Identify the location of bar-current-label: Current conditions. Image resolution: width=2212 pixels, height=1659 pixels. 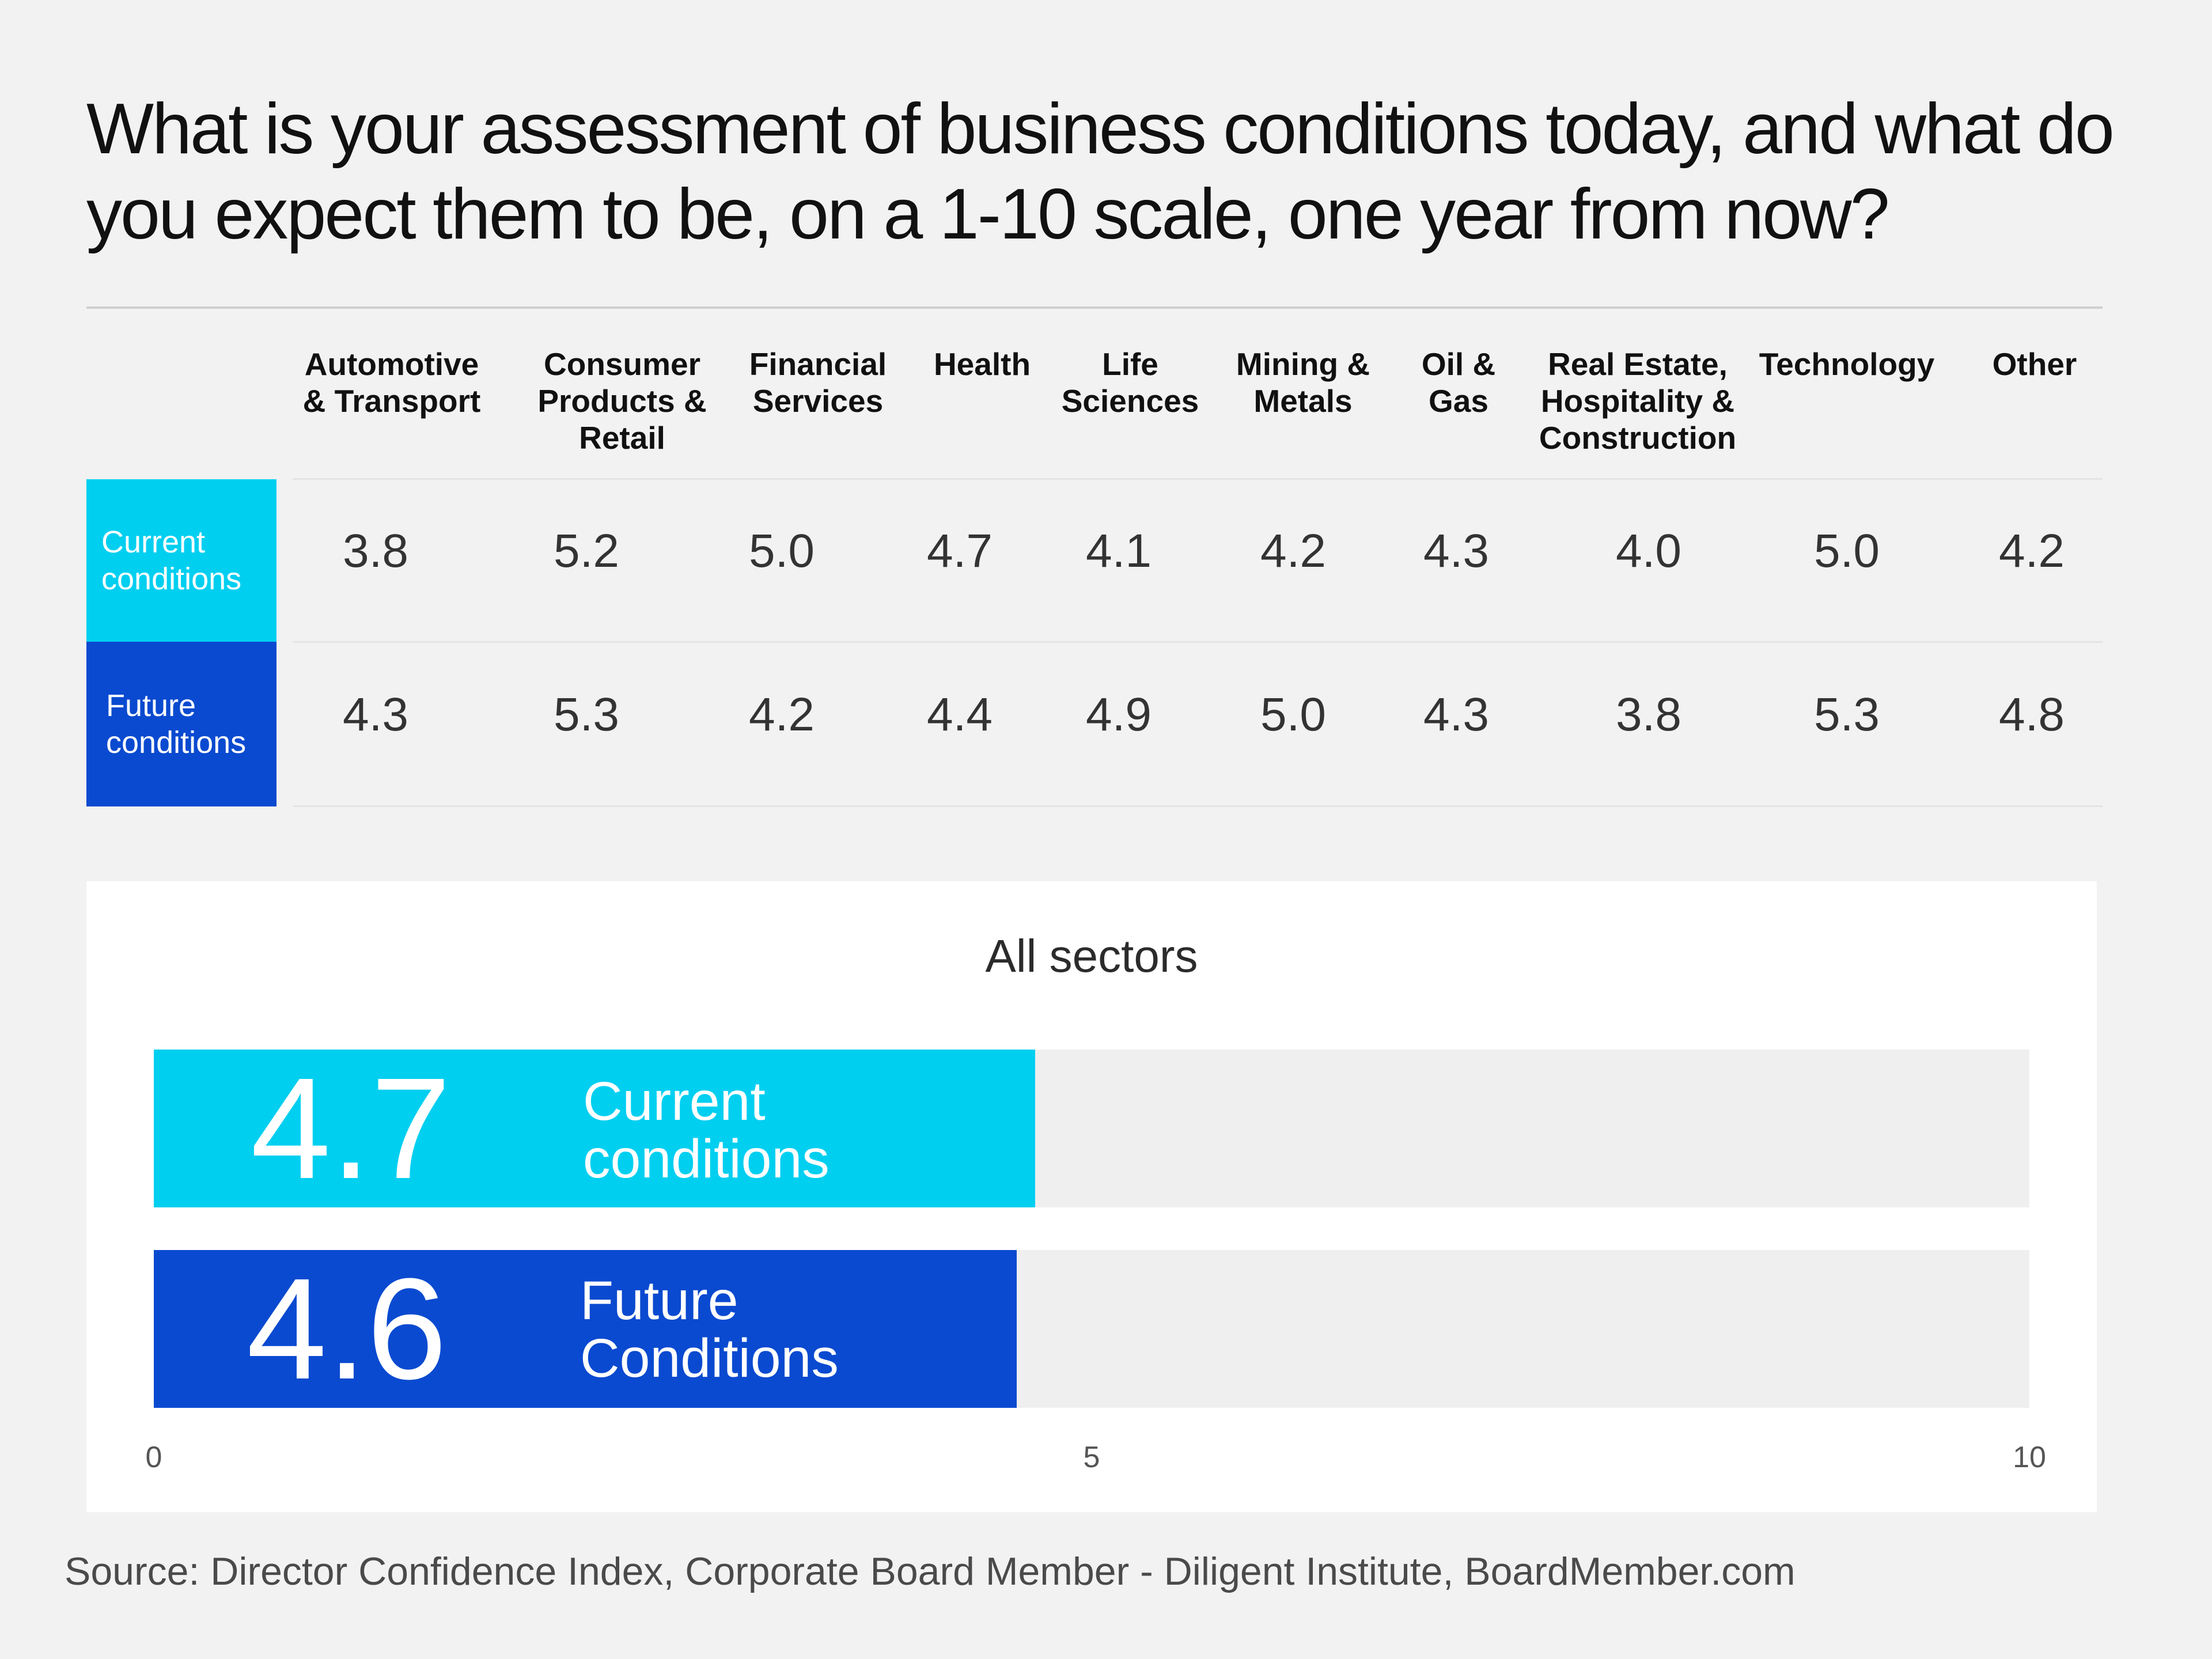
(706, 1130).